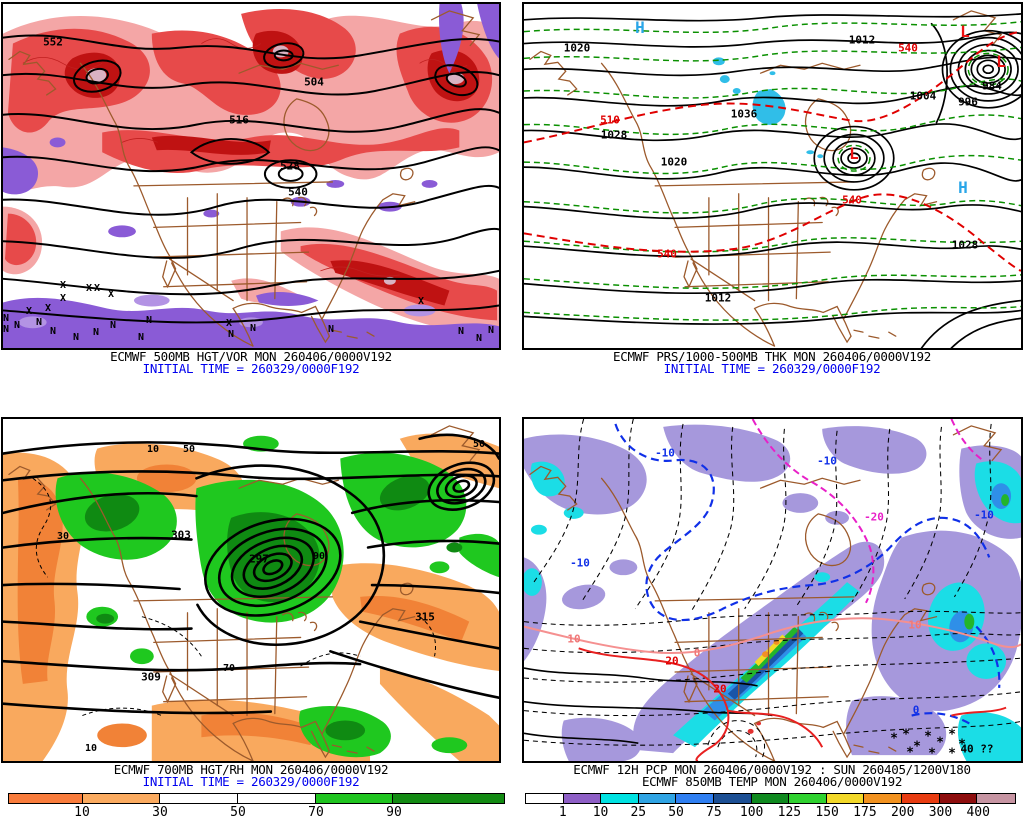 The image size is (1024, 819). What do you see at coordinates (923, 96) in the screenshot?
I see `pressure-label: 1004` at bounding box center [923, 96].